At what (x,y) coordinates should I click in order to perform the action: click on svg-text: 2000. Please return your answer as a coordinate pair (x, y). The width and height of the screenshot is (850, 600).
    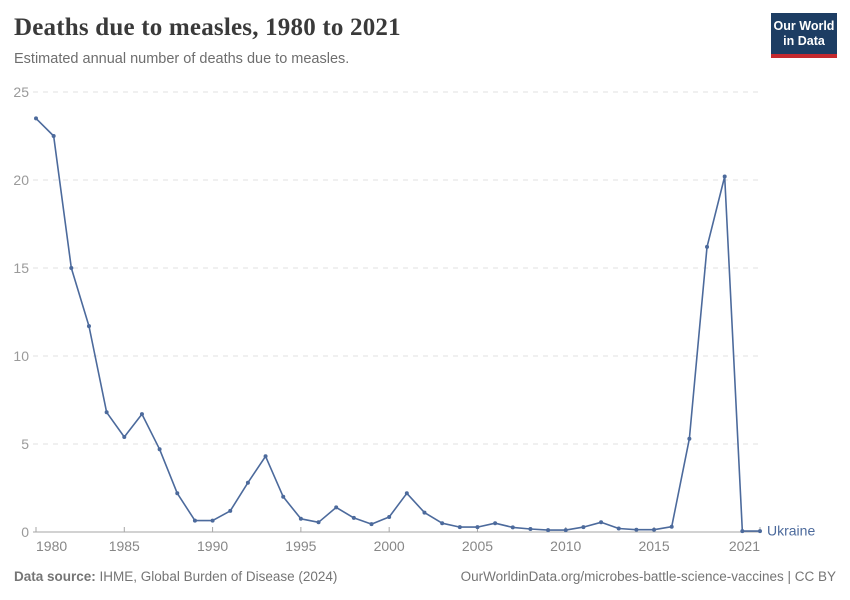
    Looking at the image, I should click on (389, 546).